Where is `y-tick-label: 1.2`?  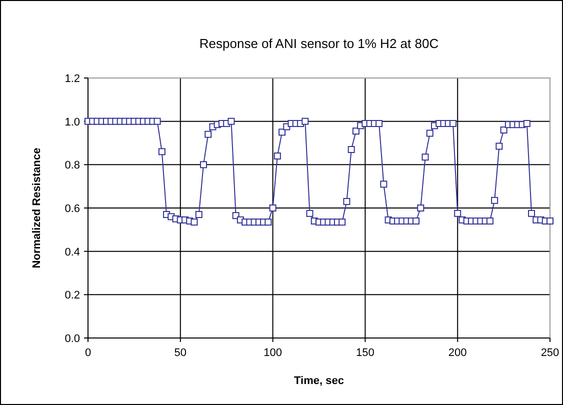 y-tick-label: 1.2 is located at coordinates (72, 79).